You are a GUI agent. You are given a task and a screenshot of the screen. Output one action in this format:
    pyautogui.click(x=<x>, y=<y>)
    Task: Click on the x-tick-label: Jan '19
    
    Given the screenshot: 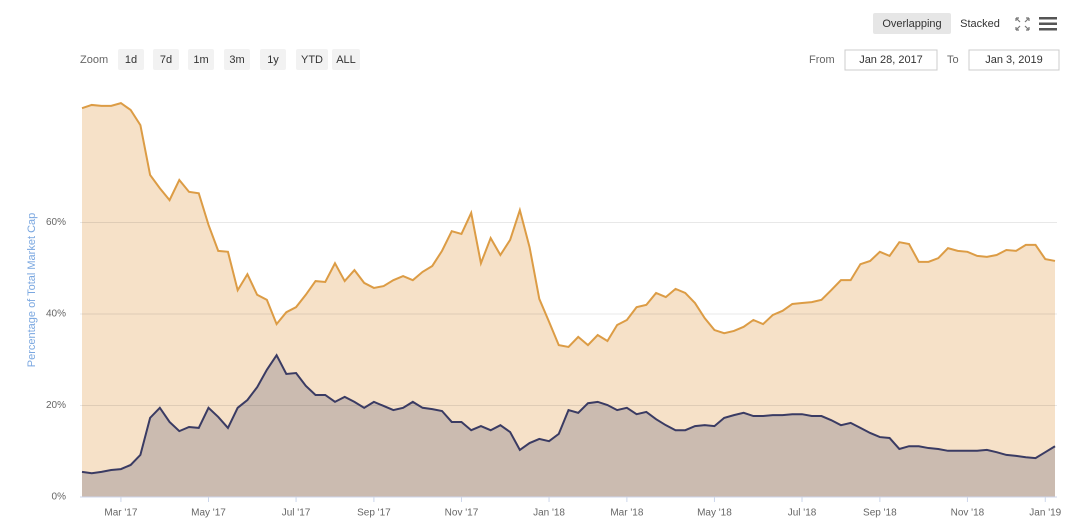 What is the action you would take?
    pyautogui.click(x=1045, y=513)
    